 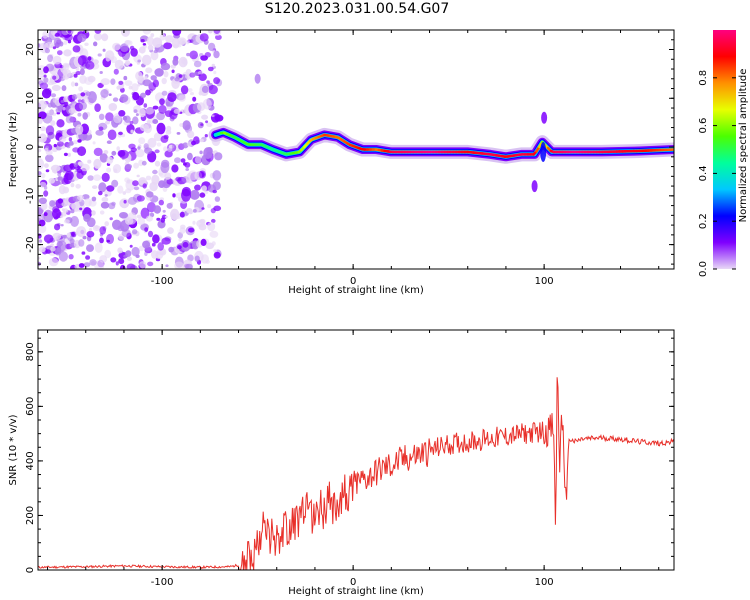 I want to click on bottom-x-tick-label: -100, so click(x=162, y=582).